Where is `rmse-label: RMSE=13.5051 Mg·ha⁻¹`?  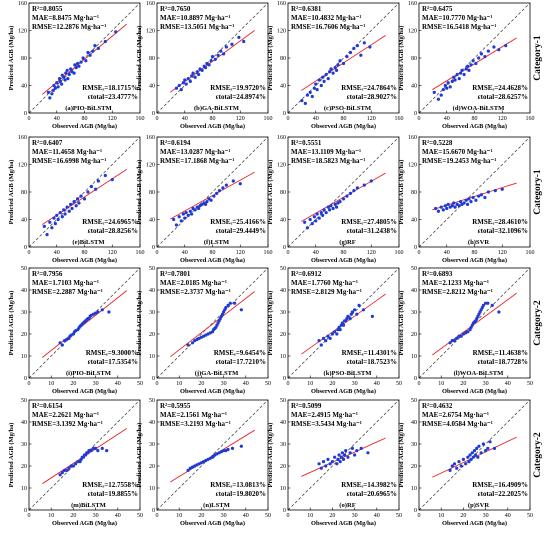
rmse-label: RMSE=13.5051 Mg·ha⁻¹ is located at coordinates (197, 27).